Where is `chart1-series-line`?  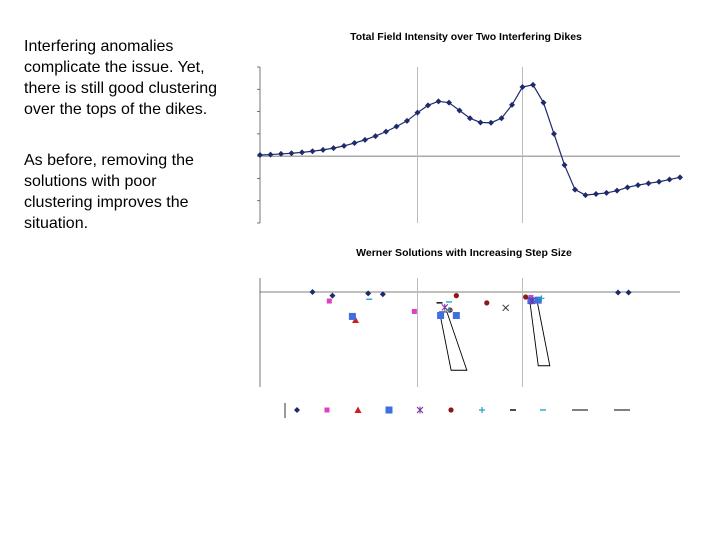 chart1-series-line is located at coordinates (470, 140).